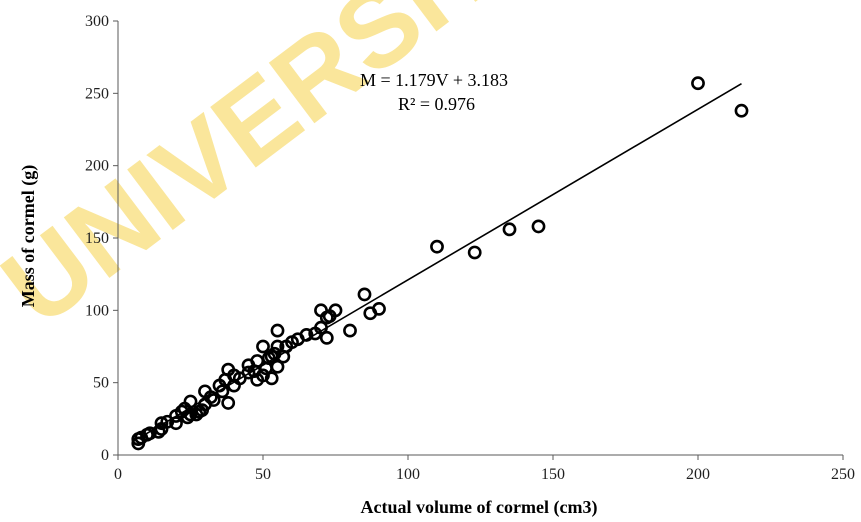  What do you see at coordinates (436, 104) in the screenshot?
I see `trendline-r2: R² = 0.976` at bounding box center [436, 104].